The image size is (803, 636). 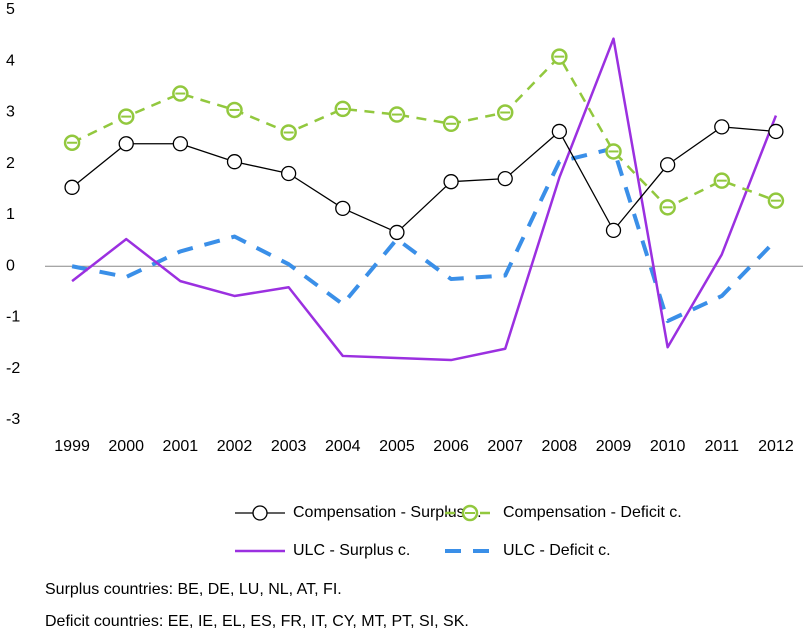 I want to click on legend-marker, so click(x=260, y=513).